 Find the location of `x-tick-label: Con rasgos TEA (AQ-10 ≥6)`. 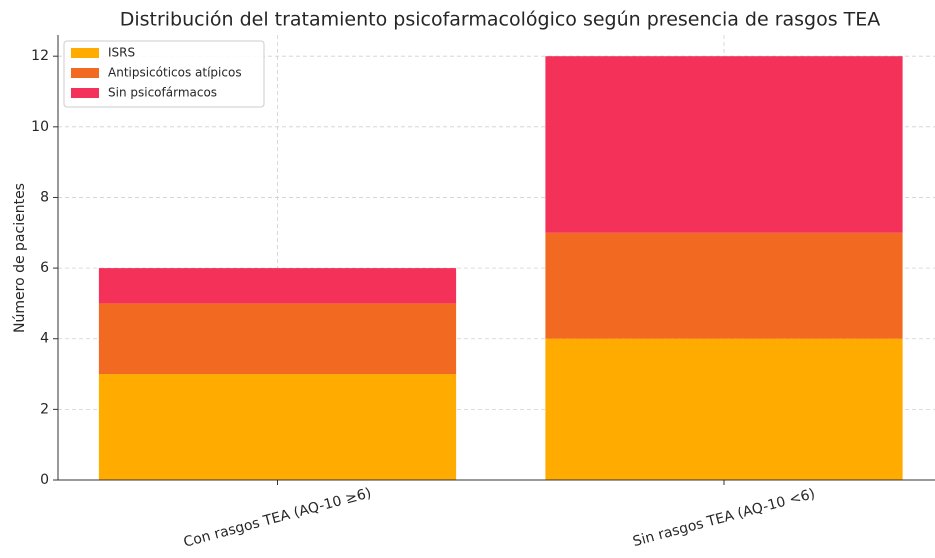

x-tick-label: Con rasgos TEA (AQ-10 ≥6) is located at coordinates (277, 518).